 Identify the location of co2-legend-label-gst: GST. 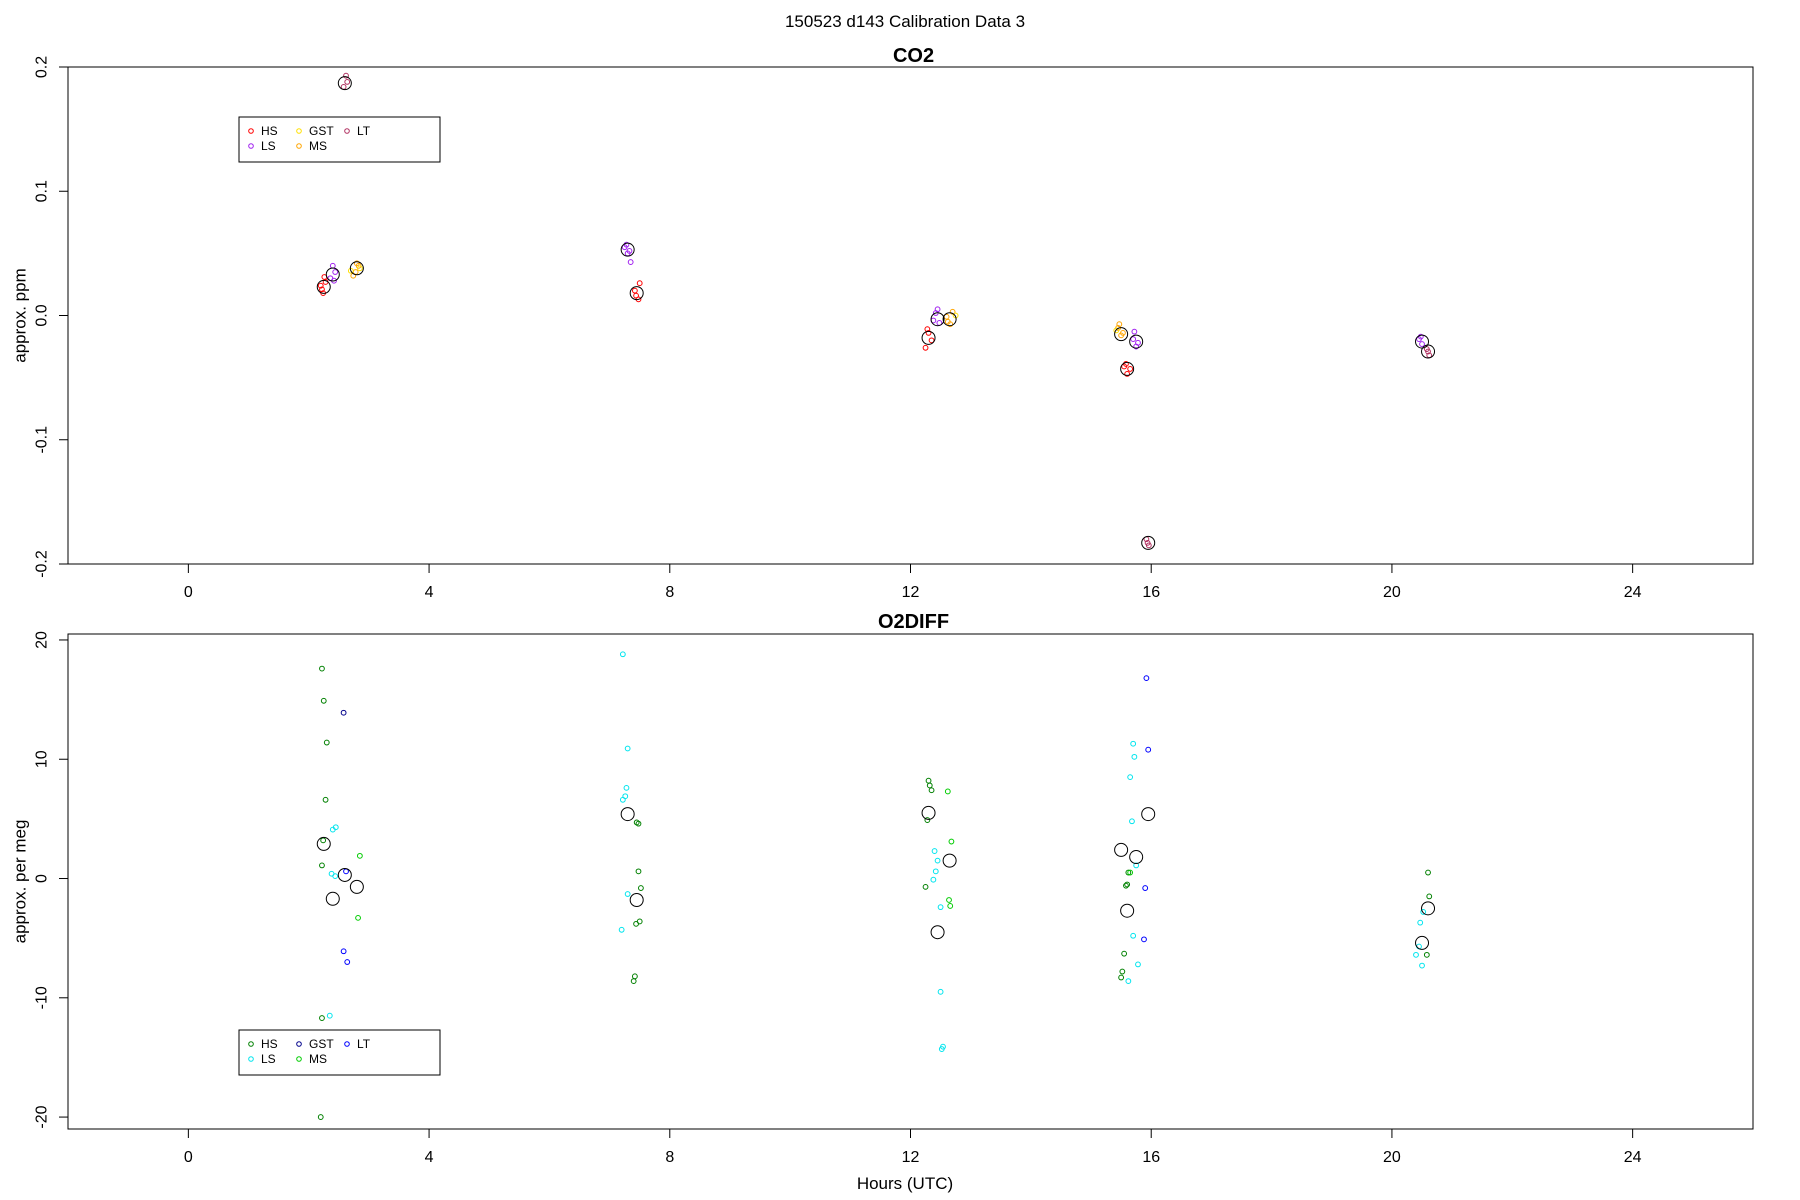
(321, 131).